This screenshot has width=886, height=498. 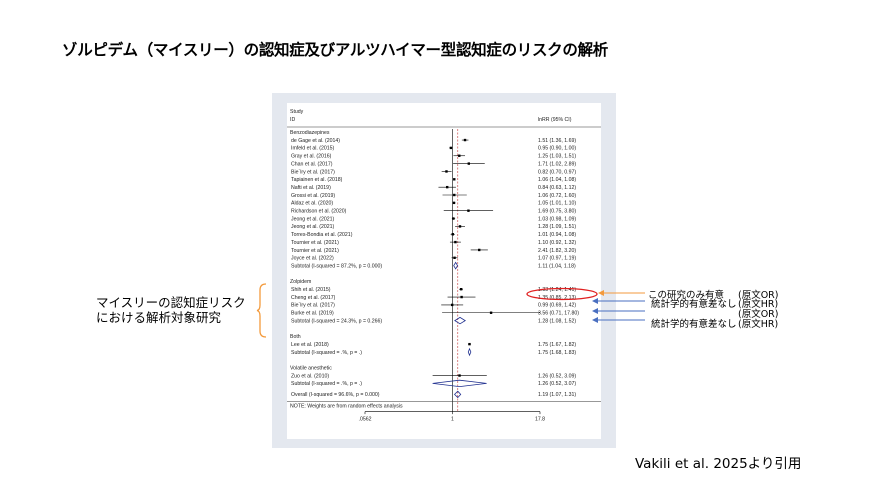 What do you see at coordinates (558, 314) in the screenshot?
I see `study-ci-text: 3.56 (0.71, 17.80)` at bounding box center [558, 314].